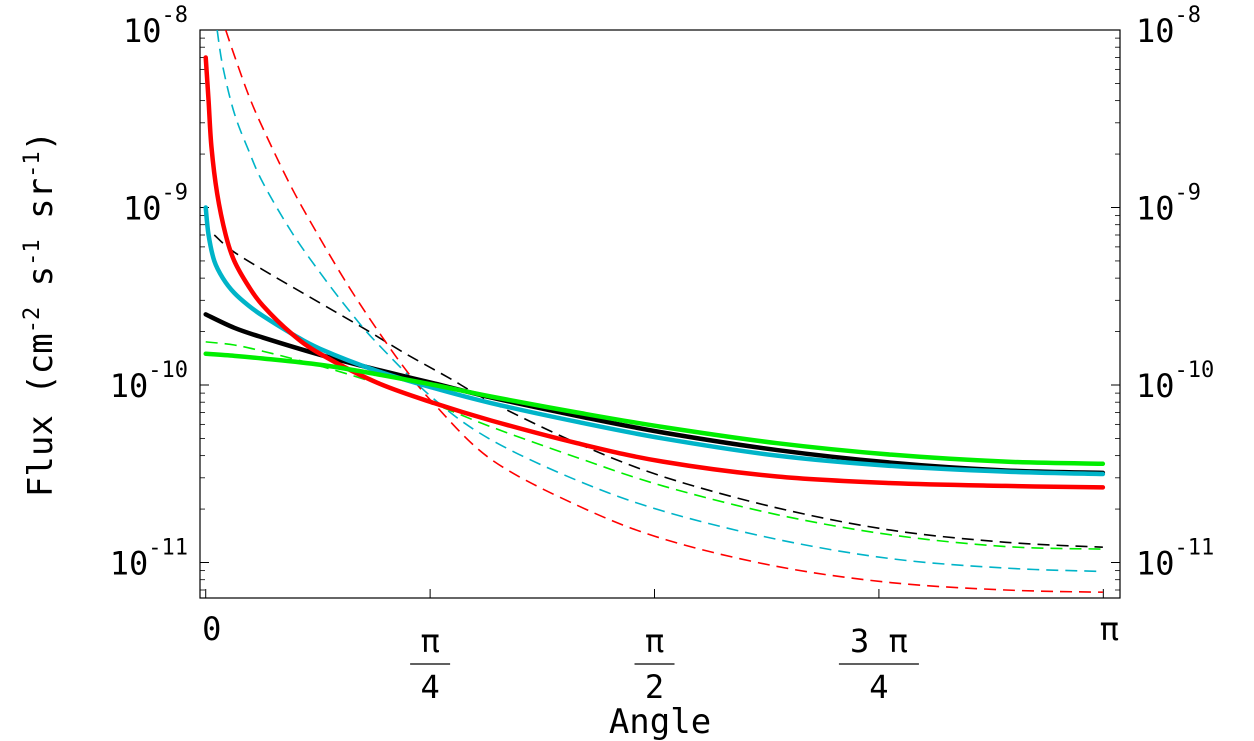 This screenshot has height=741, width=1254. I want to click on series-line-solid, so click(654, 409).